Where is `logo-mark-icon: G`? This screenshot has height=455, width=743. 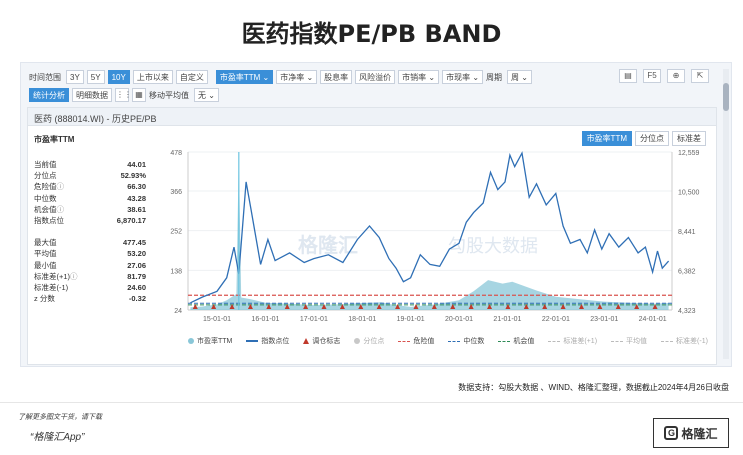 logo-mark-icon: G is located at coordinates (671, 433).